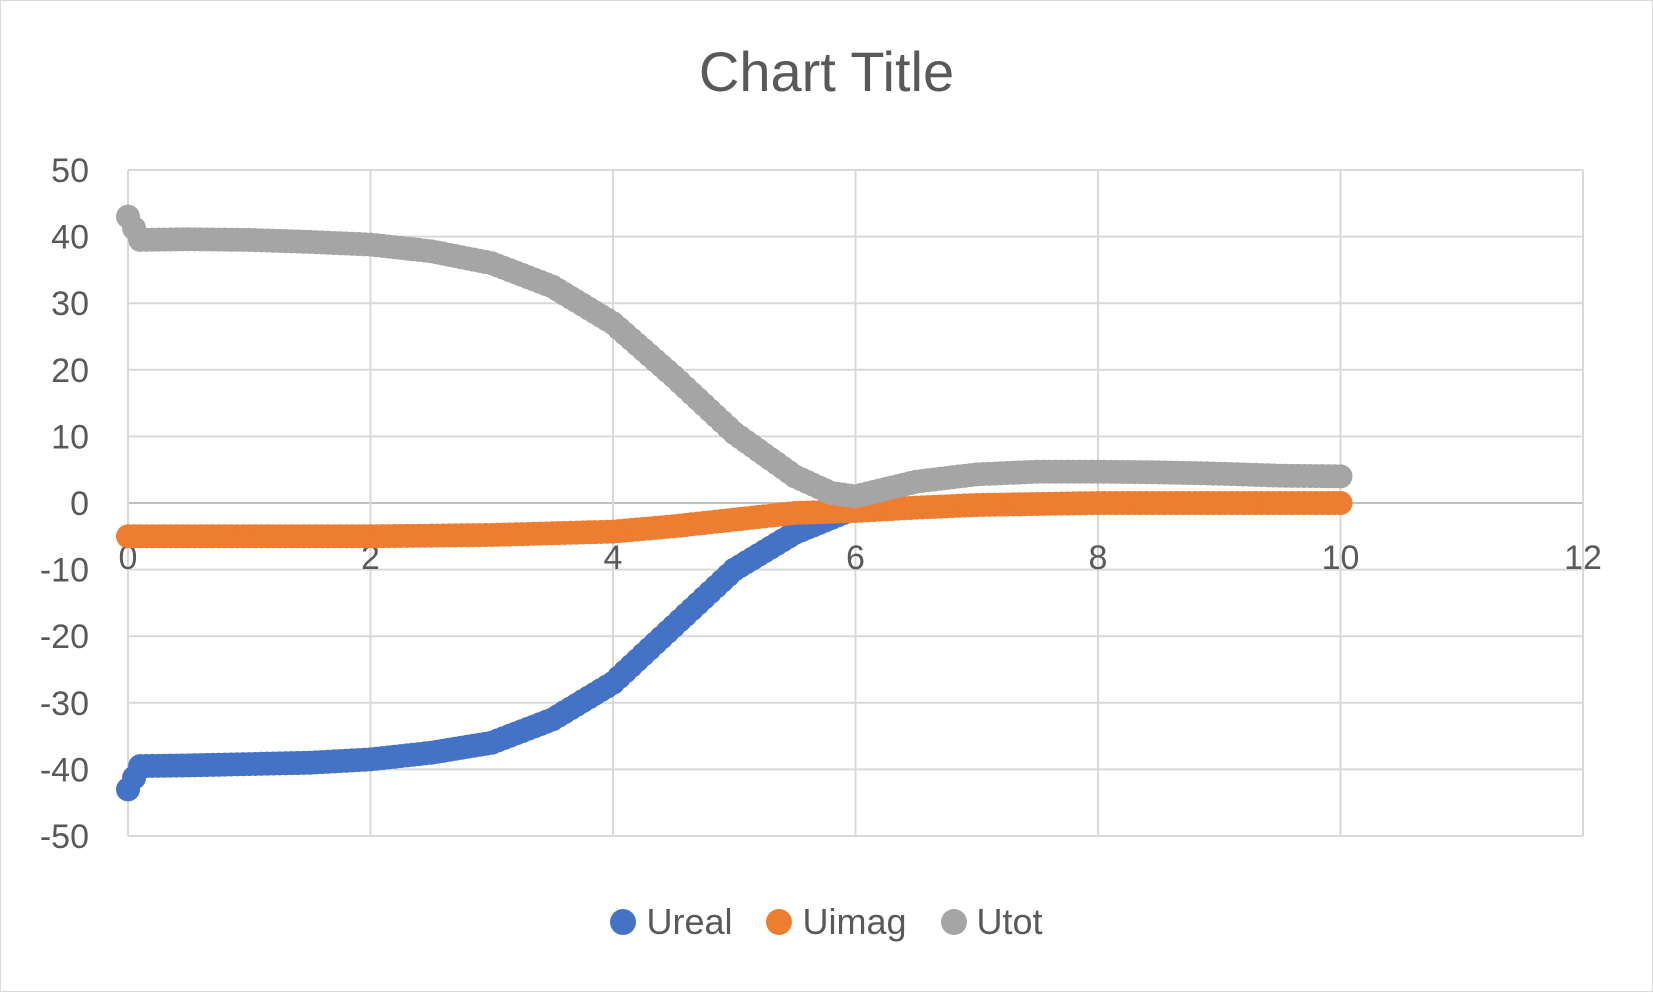 Image resolution: width=1653 pixels, height=992 pixels. Describe the element at coordinates (689, 921) in the screenshot. I see `legend-label-ureal: Ureal` at that location.